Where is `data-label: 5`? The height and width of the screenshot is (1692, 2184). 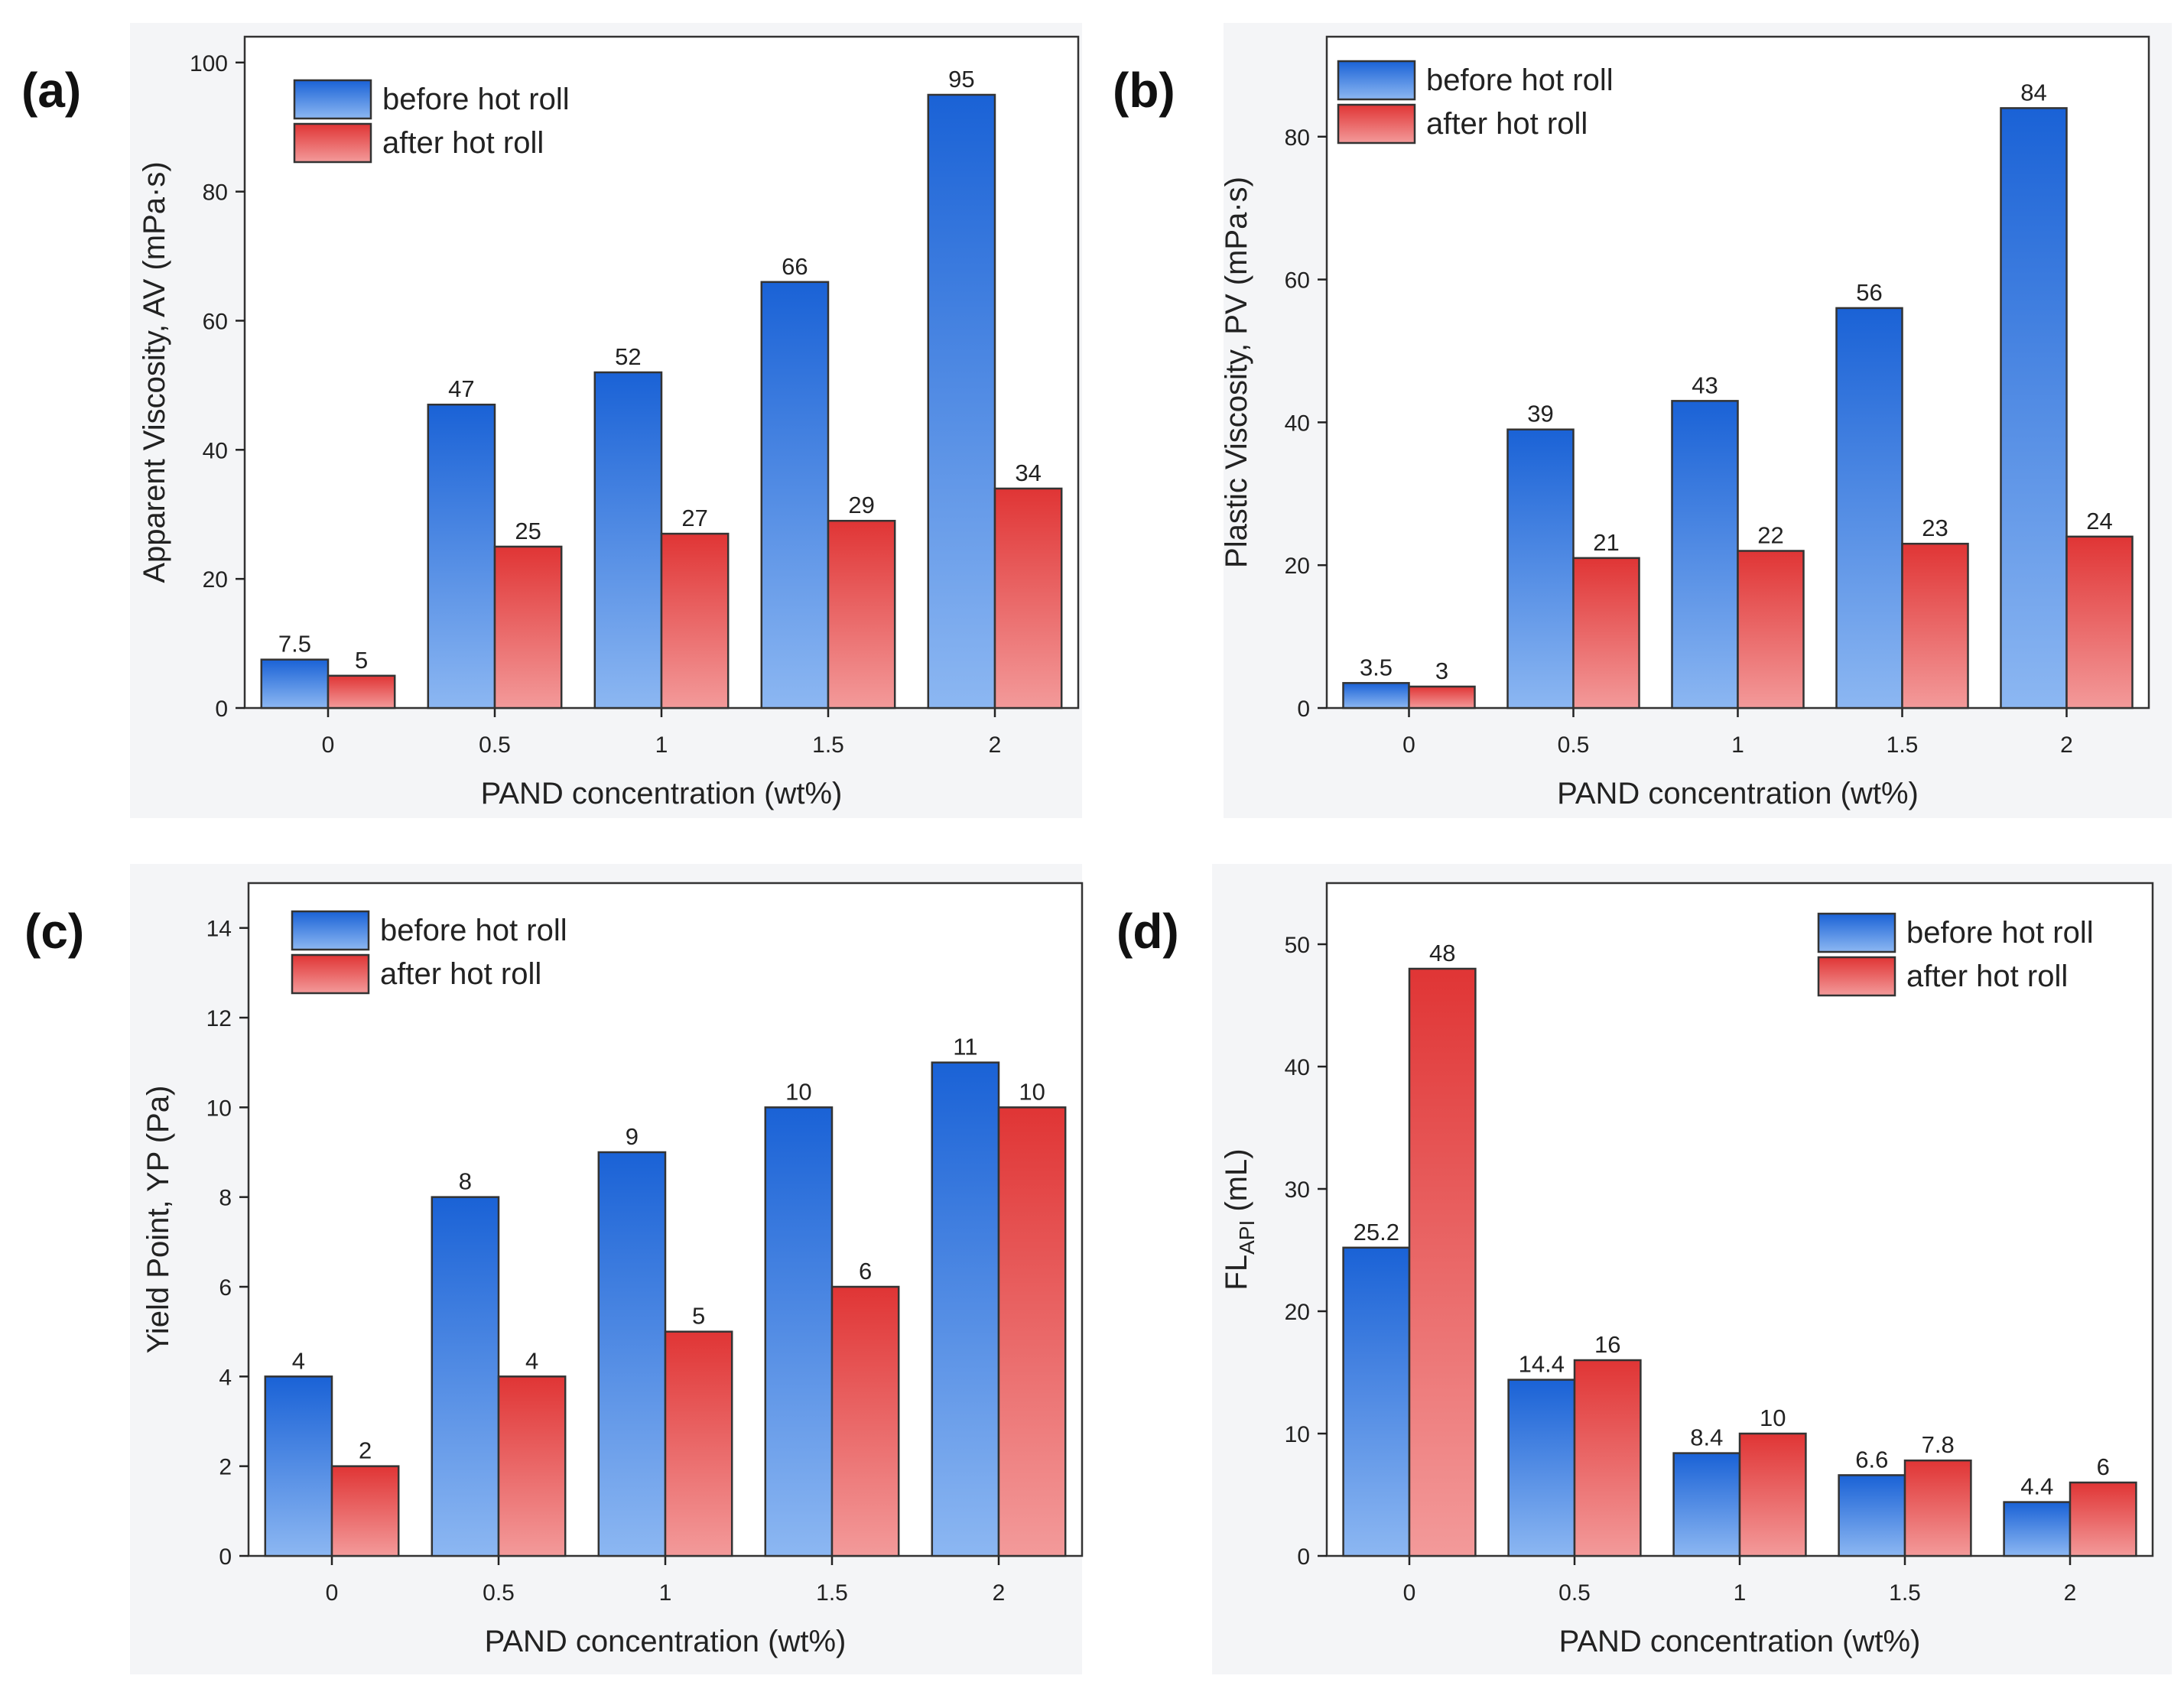
data-label: 5 is located at coordinates (361, 660).